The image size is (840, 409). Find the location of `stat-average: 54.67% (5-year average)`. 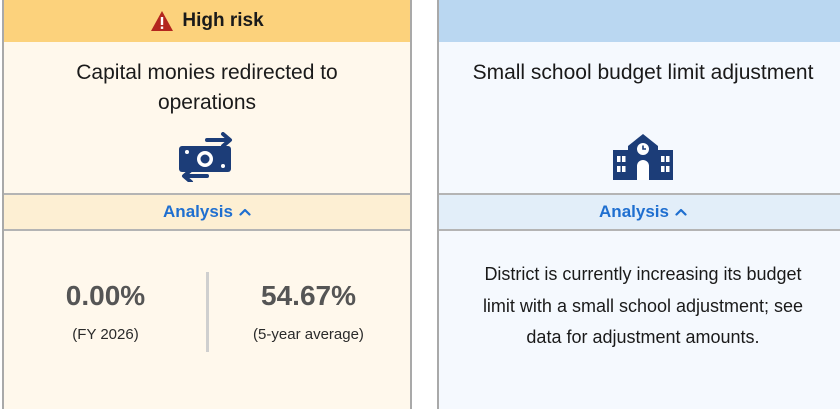

stat-average: 54.67% (5-year average) is located at coordinates (308, 311).